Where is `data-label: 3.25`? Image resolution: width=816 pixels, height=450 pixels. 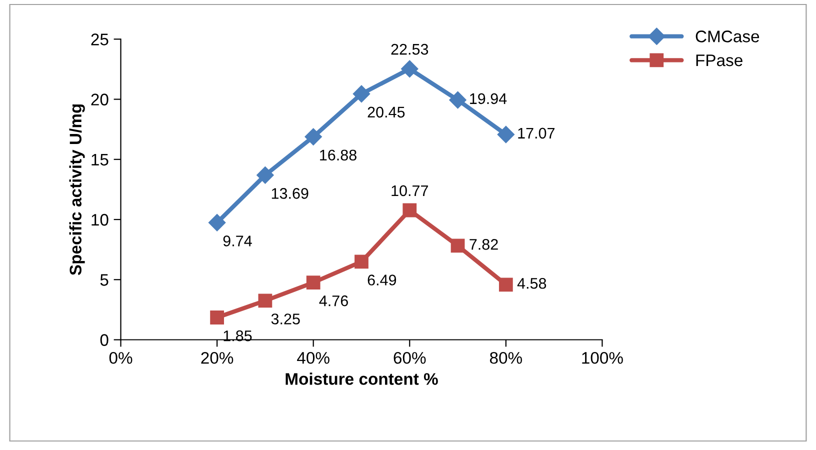 data-label: 3.25 is located at coordinates (285, 319).